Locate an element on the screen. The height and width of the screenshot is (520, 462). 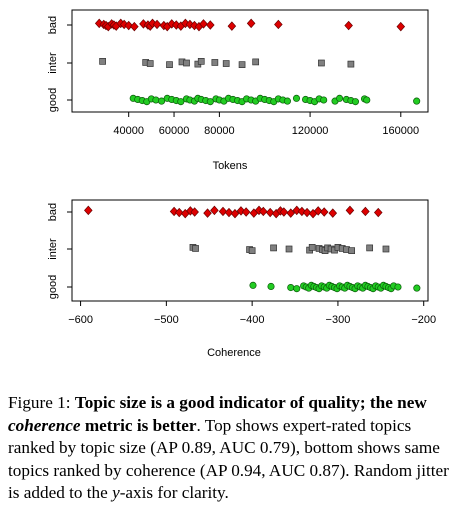
x-tick-label: 160000 is located at coordinates (400, 131).